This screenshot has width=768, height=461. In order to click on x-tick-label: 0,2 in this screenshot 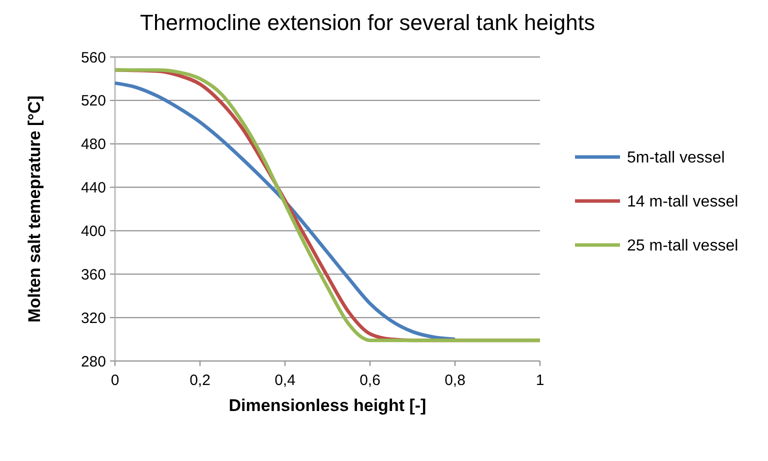, I will do `click(200, 380)`.